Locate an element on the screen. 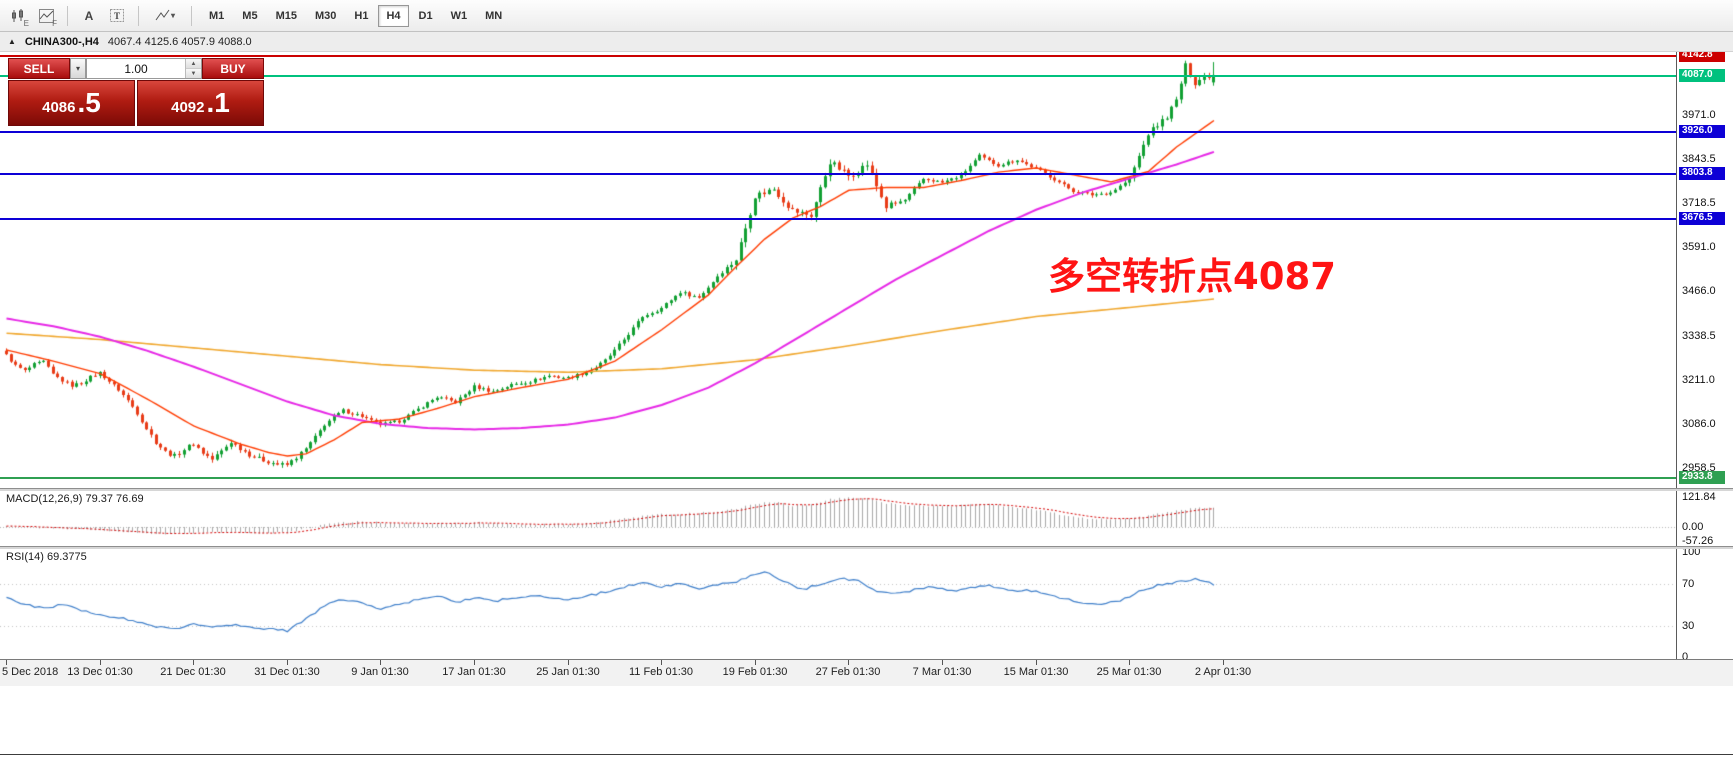  timeframe-button-mn: MN is located at coordinates (493, 16).